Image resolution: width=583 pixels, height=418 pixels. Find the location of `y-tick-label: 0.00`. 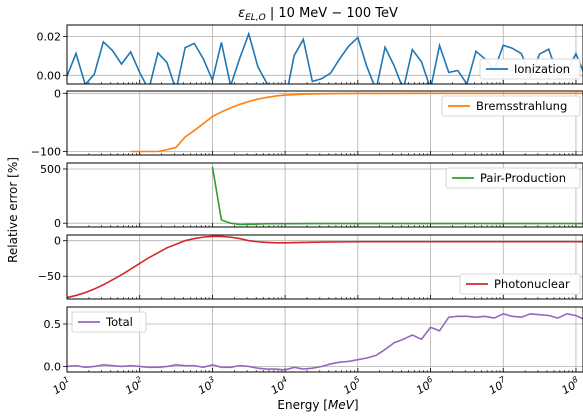

y-tick-label: 0.00 is located at coordinates (49, 75).